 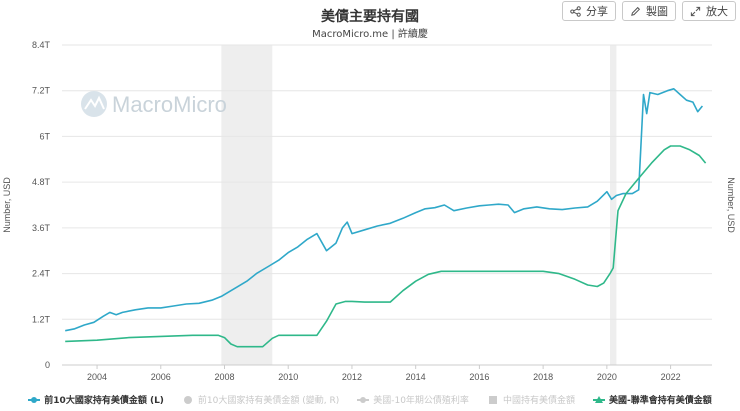 What do you see at coordinates (598, 399) in the screenshot?
I see `legend-triangle-icon` at bounding box center [598, 399].